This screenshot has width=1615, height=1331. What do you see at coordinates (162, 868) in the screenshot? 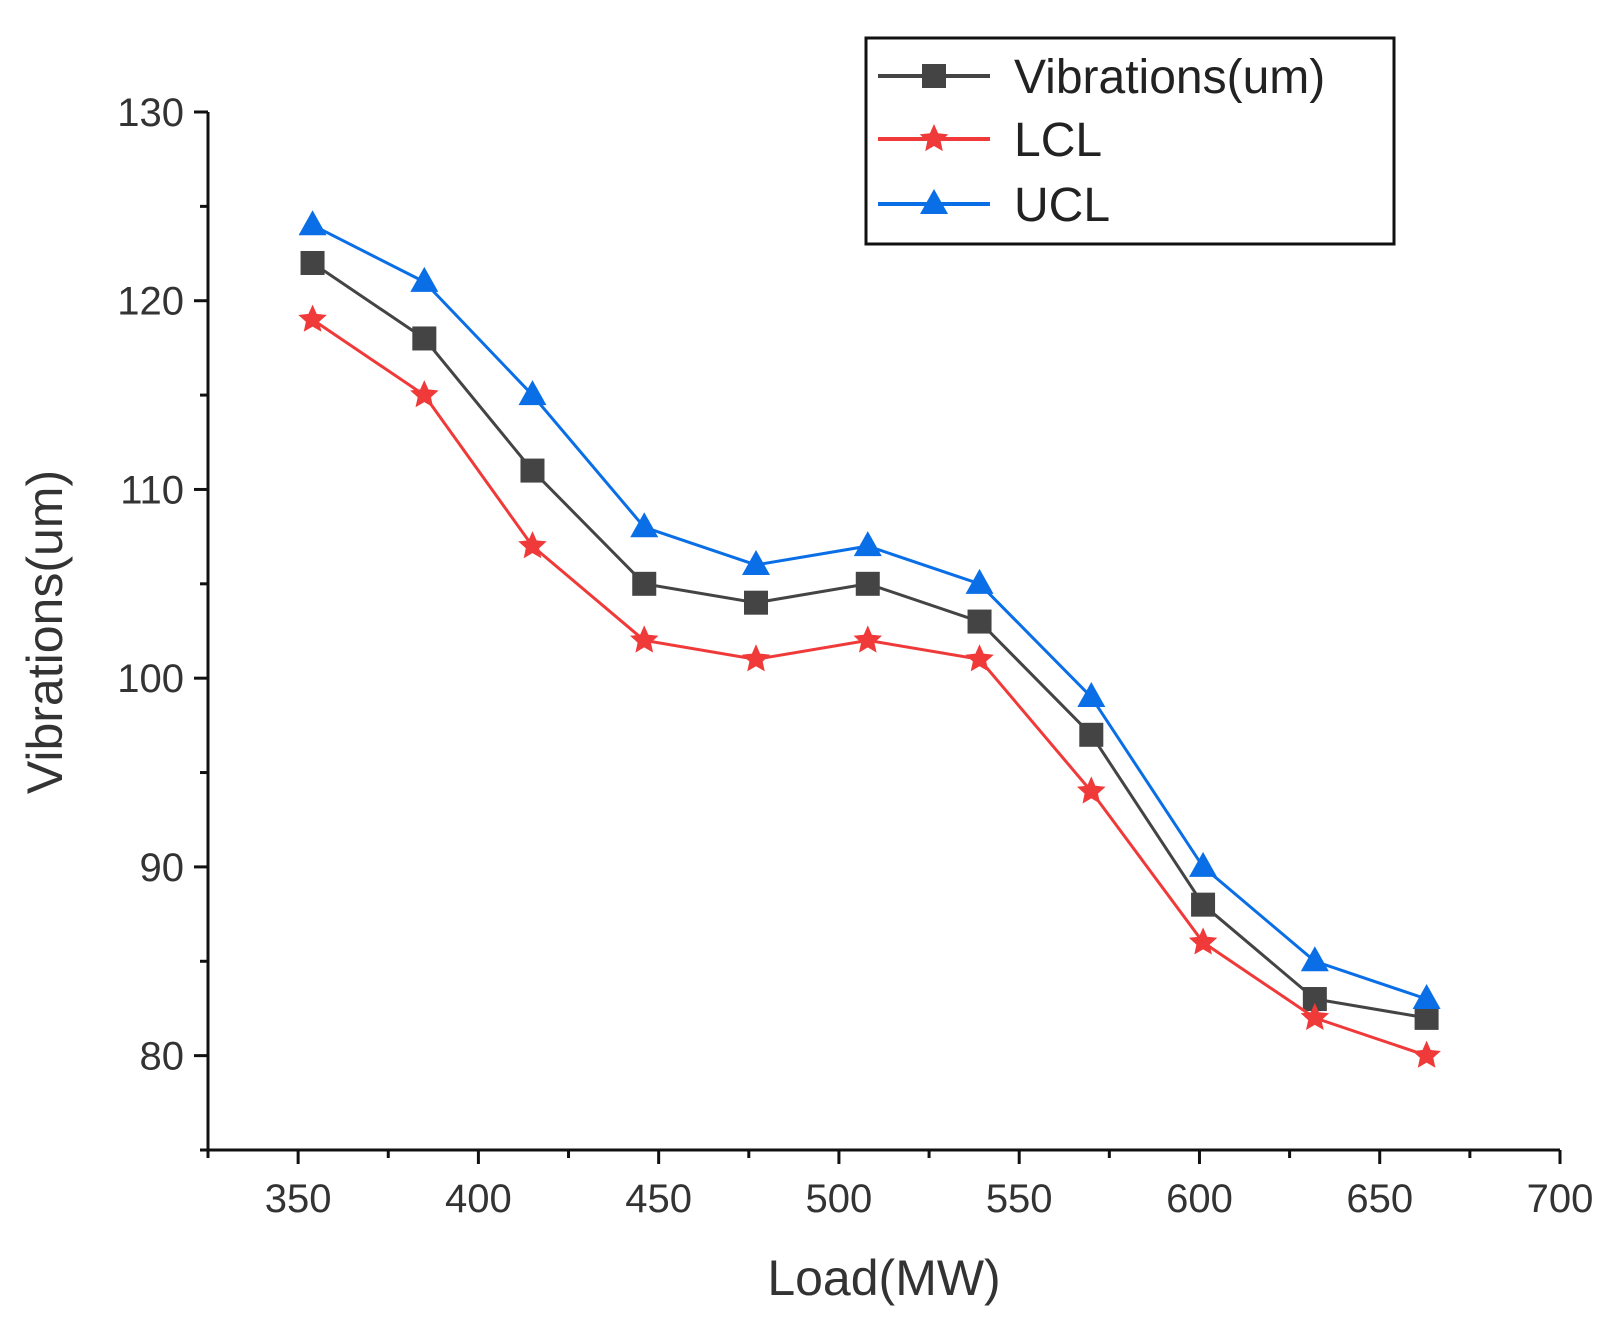
I see `y-tick-label: 90` at bounding box center [162, 868].